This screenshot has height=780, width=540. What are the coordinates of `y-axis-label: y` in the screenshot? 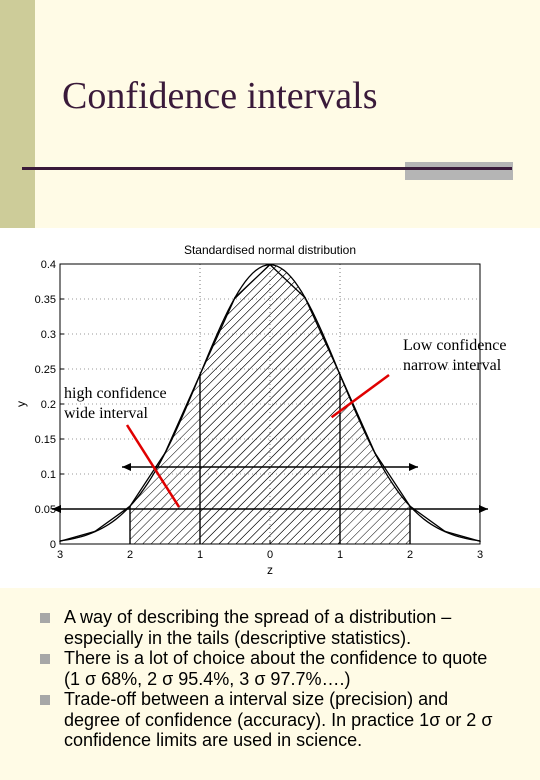 It's located at (21, 404).